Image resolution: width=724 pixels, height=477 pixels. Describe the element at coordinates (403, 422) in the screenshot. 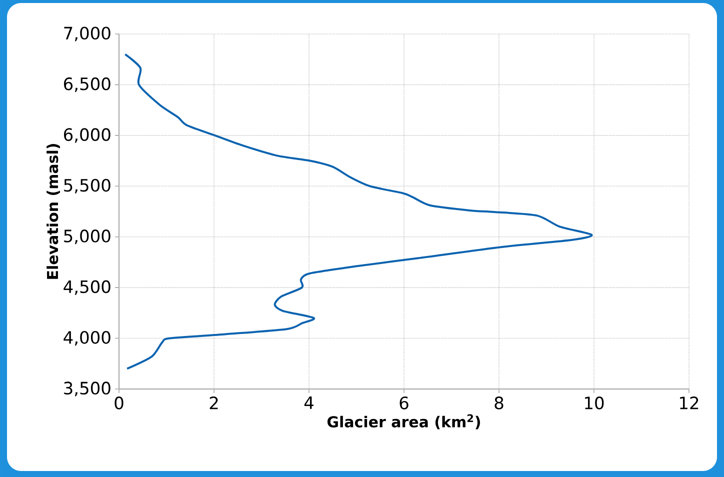

I see `x-axis-title: Glacier area (km$^{2}$)` at that location.